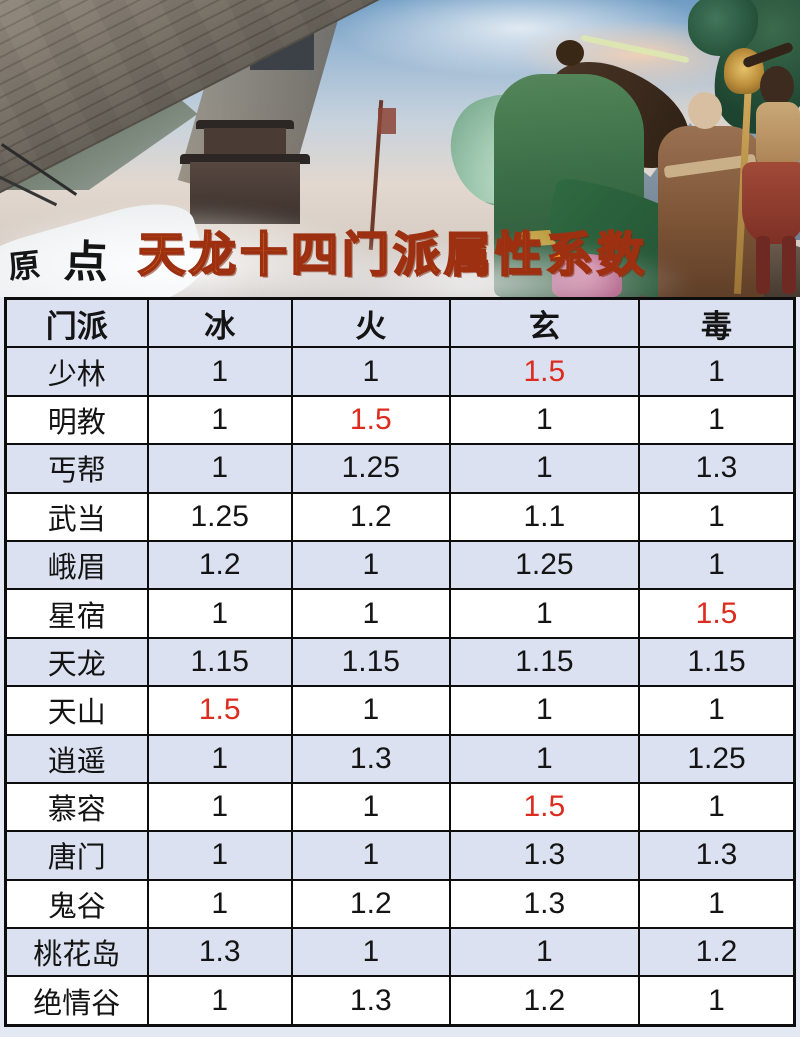 The image size is (800, 1037). What do you see at coordinates (778, 135) in the screenshot?
I see `female-character` at bounding box center [778, 135].